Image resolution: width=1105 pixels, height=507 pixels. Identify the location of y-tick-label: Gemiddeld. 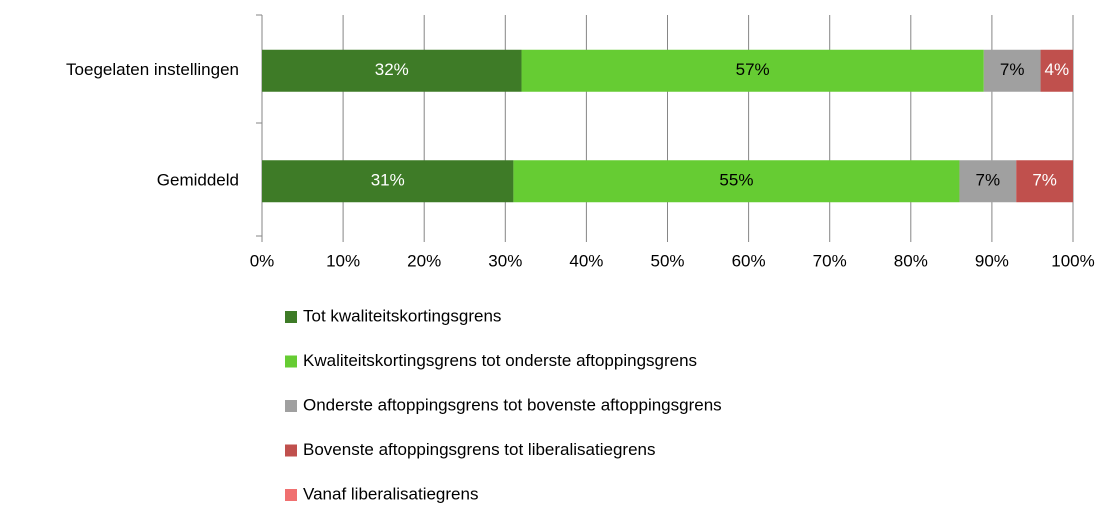
(198, 180).